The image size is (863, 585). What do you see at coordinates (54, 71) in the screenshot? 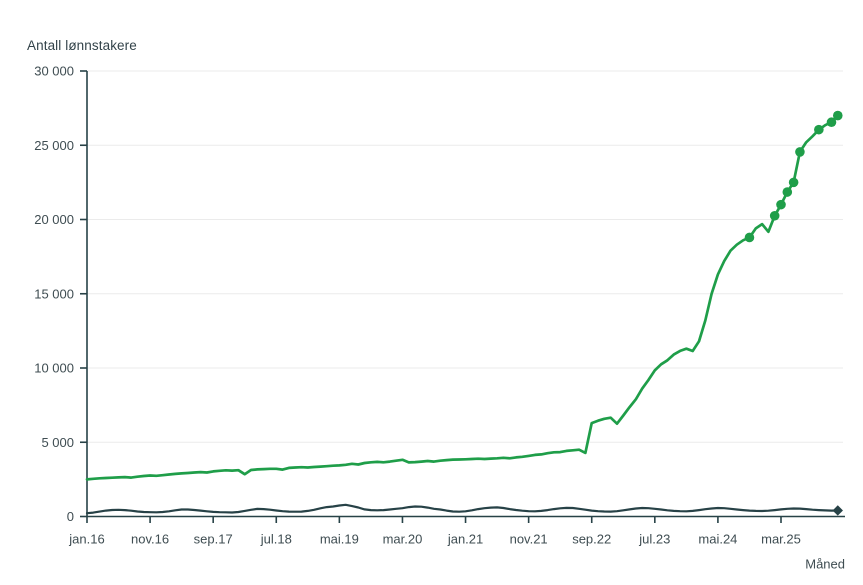
I see `y-tick-label: 30 000` at bounding box center [54, 71].